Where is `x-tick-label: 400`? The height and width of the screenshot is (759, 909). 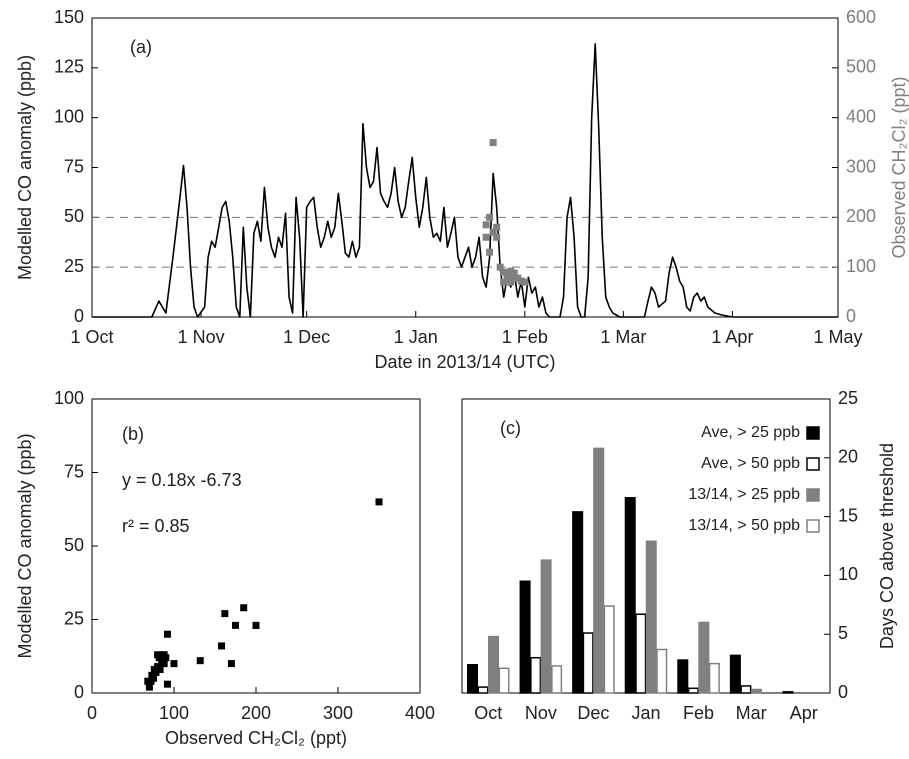 x-tick-label: 400 is located at coordinates (420, 713).